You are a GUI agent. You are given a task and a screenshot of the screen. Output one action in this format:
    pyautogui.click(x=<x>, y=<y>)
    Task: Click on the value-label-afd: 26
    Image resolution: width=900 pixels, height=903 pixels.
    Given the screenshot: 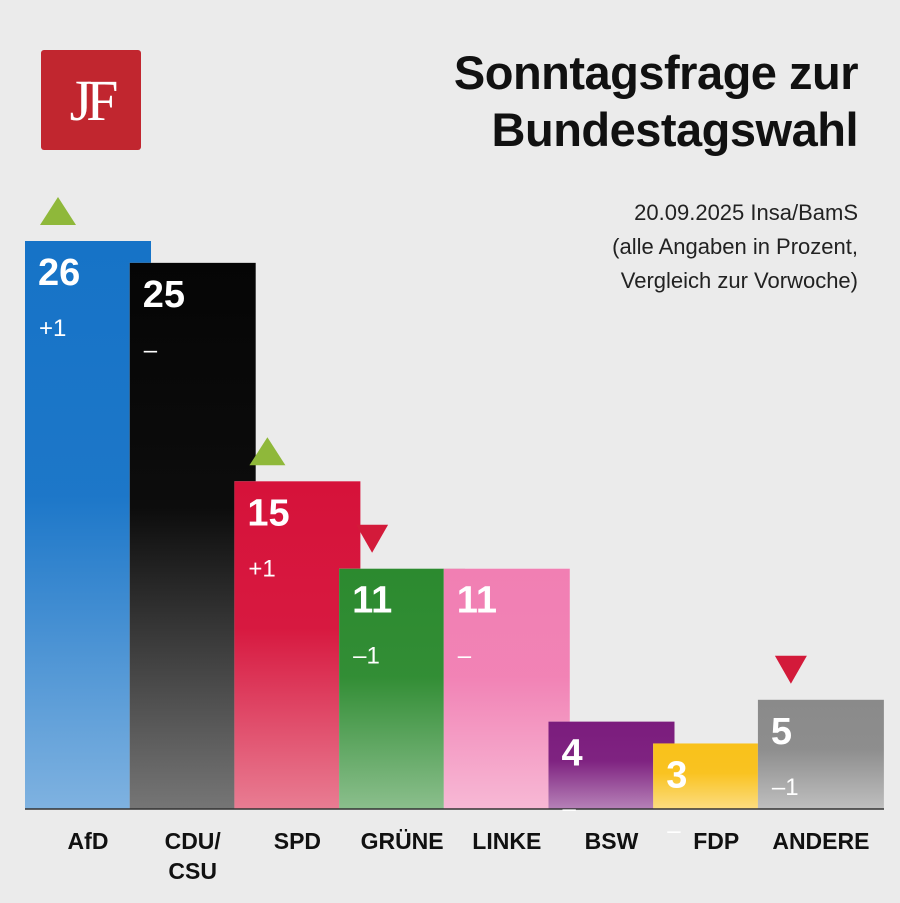 What is the action you would take?
    pyautogui.click(x=59, y=273)
    